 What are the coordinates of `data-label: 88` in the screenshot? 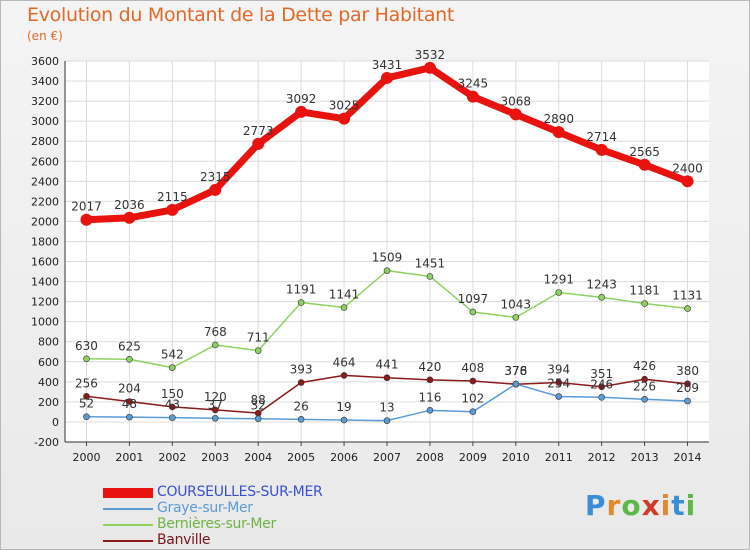 It's located at (258, 400).